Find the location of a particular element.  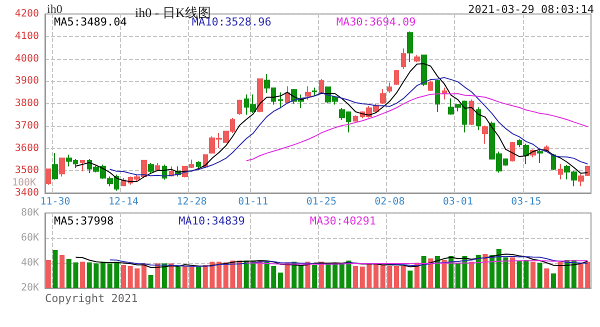

chart-title: ih0 - 日K线图 is located at coordinates (173, 12).